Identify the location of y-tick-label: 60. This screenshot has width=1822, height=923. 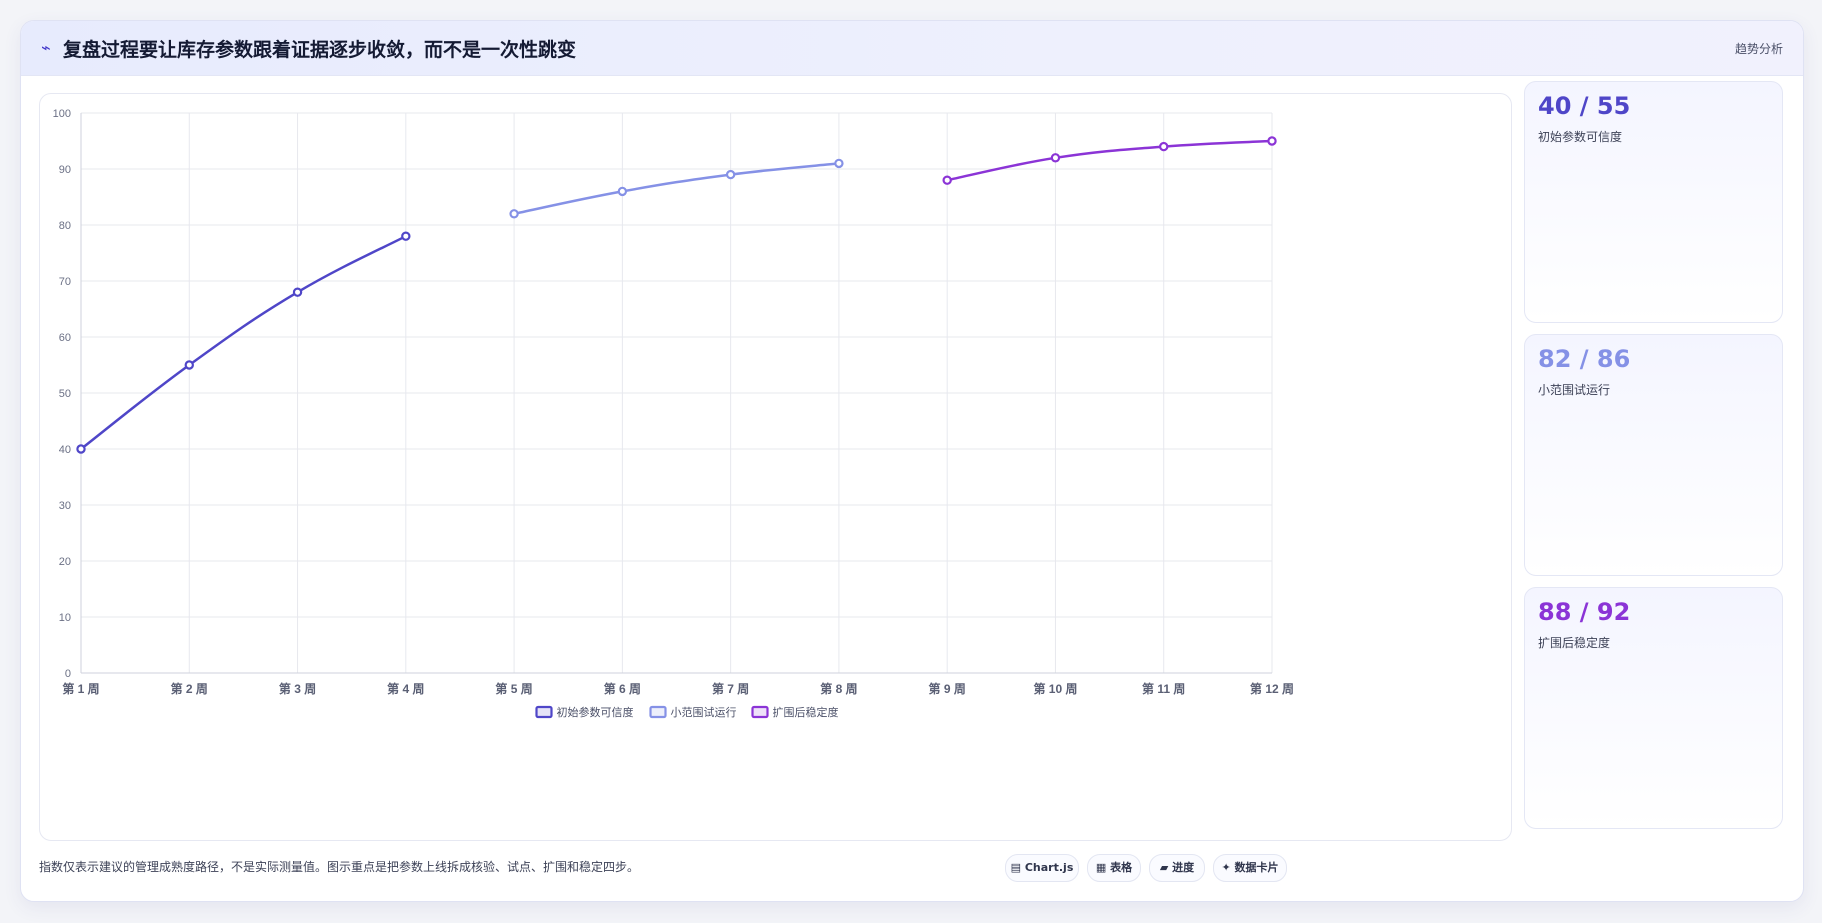
(65, 338).